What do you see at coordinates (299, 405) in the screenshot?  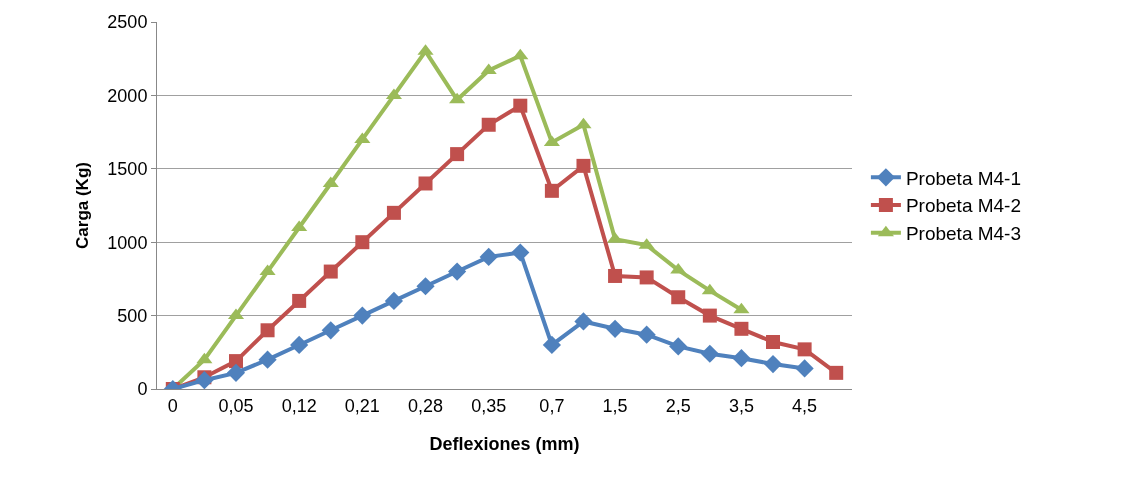 I see `x-tick-label: 0,12` at bounding box center [299, 405].